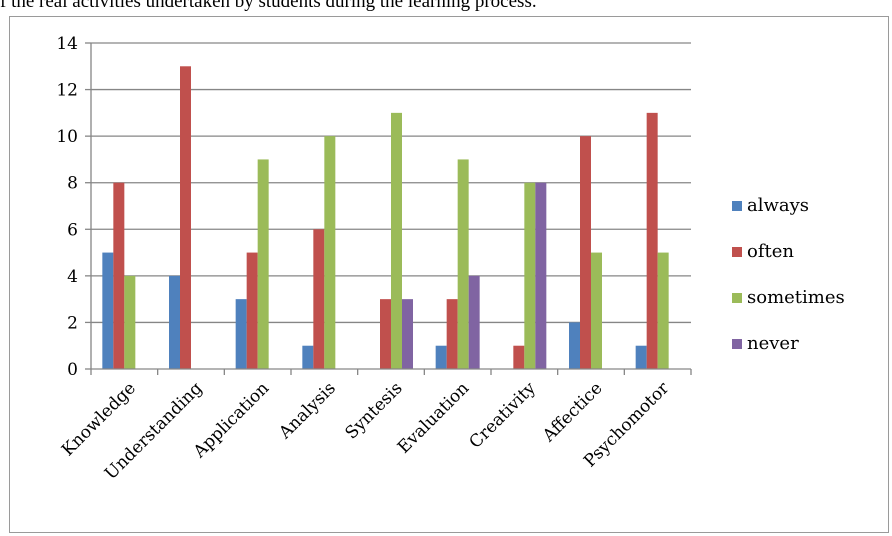 The image size is (892, 536). What do you see at coordinates (596, 310) in the screenshot?
I see `bar-sometimes-affectice` at bounding box center [596, 310].